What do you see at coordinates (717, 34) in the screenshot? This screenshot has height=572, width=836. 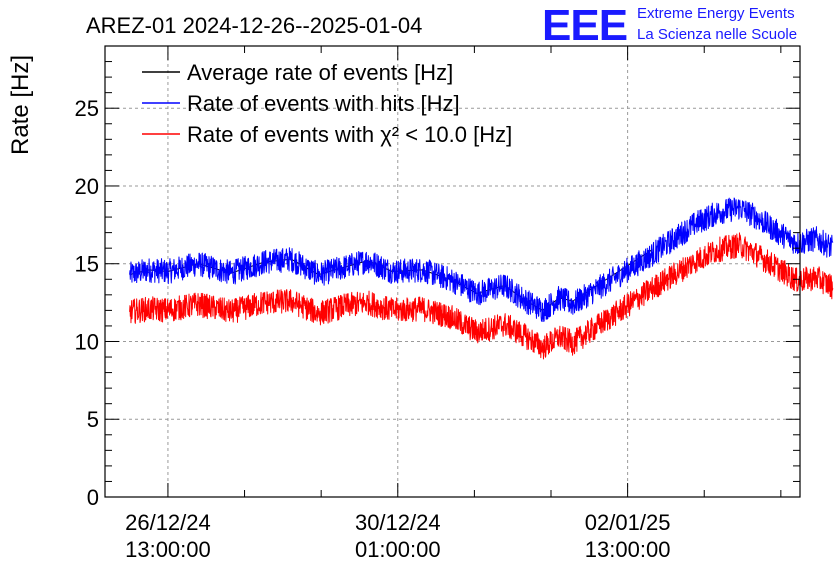 I see `brand-line-2: La Scienza nelle Scuole` at bounding box center [717, 34].